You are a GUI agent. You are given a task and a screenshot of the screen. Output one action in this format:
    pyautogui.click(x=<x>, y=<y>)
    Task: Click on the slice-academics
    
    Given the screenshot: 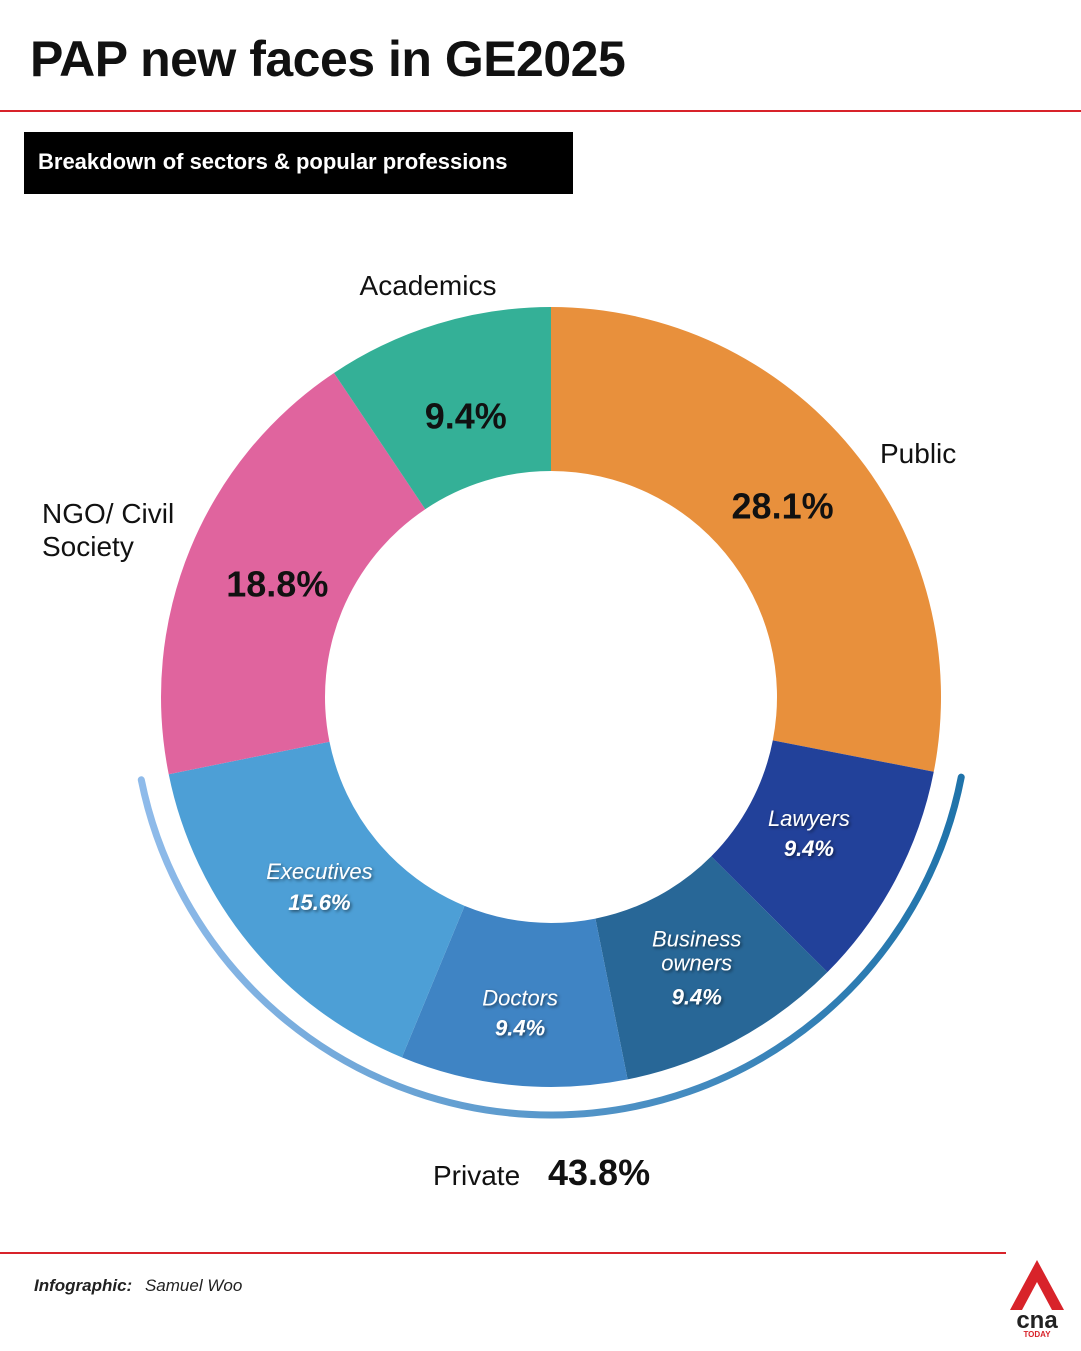 What is the action you would take?
    pyautogui.click(x=442, y=408)
    